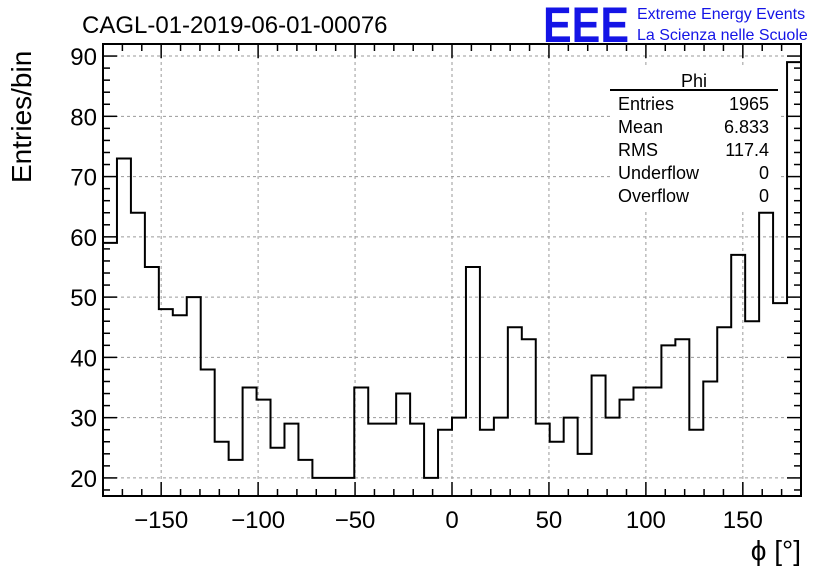 The width and height of the screenshot is (836, 572). I want to click on x-tick-label: 0, so click(451, 520).